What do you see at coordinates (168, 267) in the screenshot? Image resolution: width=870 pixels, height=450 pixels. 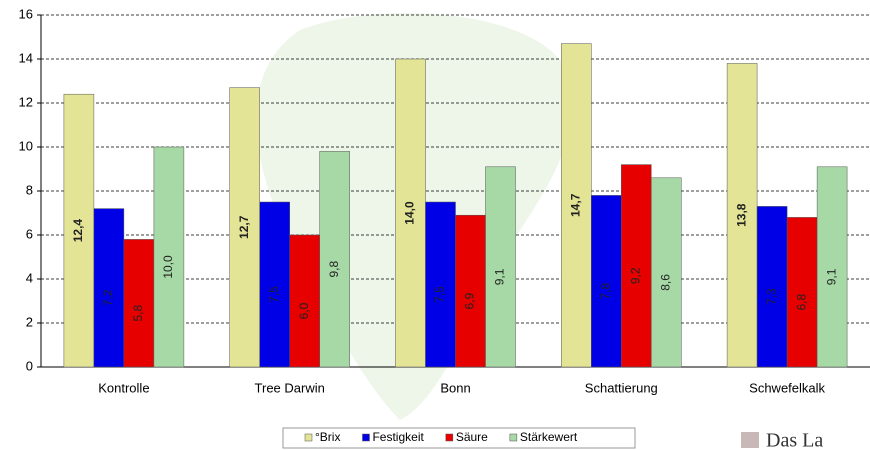 I see `value-label: 10,0` at bounding box center [168, 267].